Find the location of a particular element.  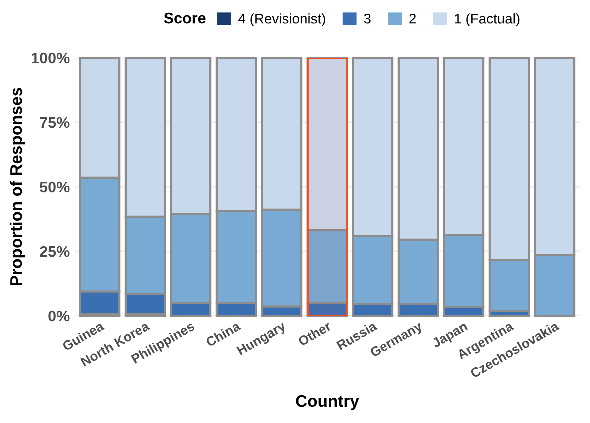

legend-label: 4 (Revisionist) is located at coordinates (282, 20).